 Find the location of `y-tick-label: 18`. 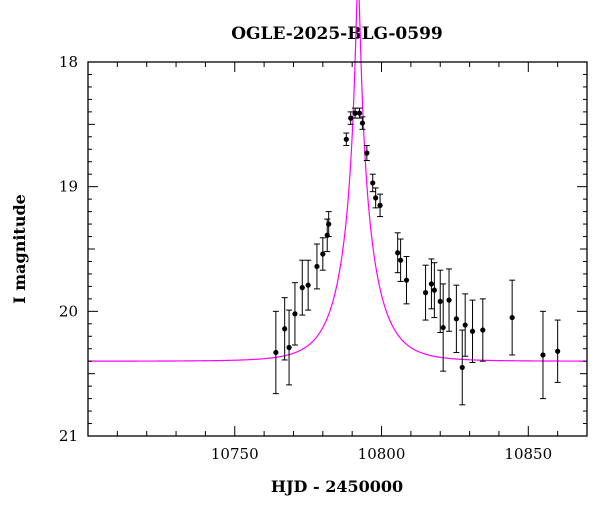

y-tick-label: 18 is located at coordinates (68, 62).